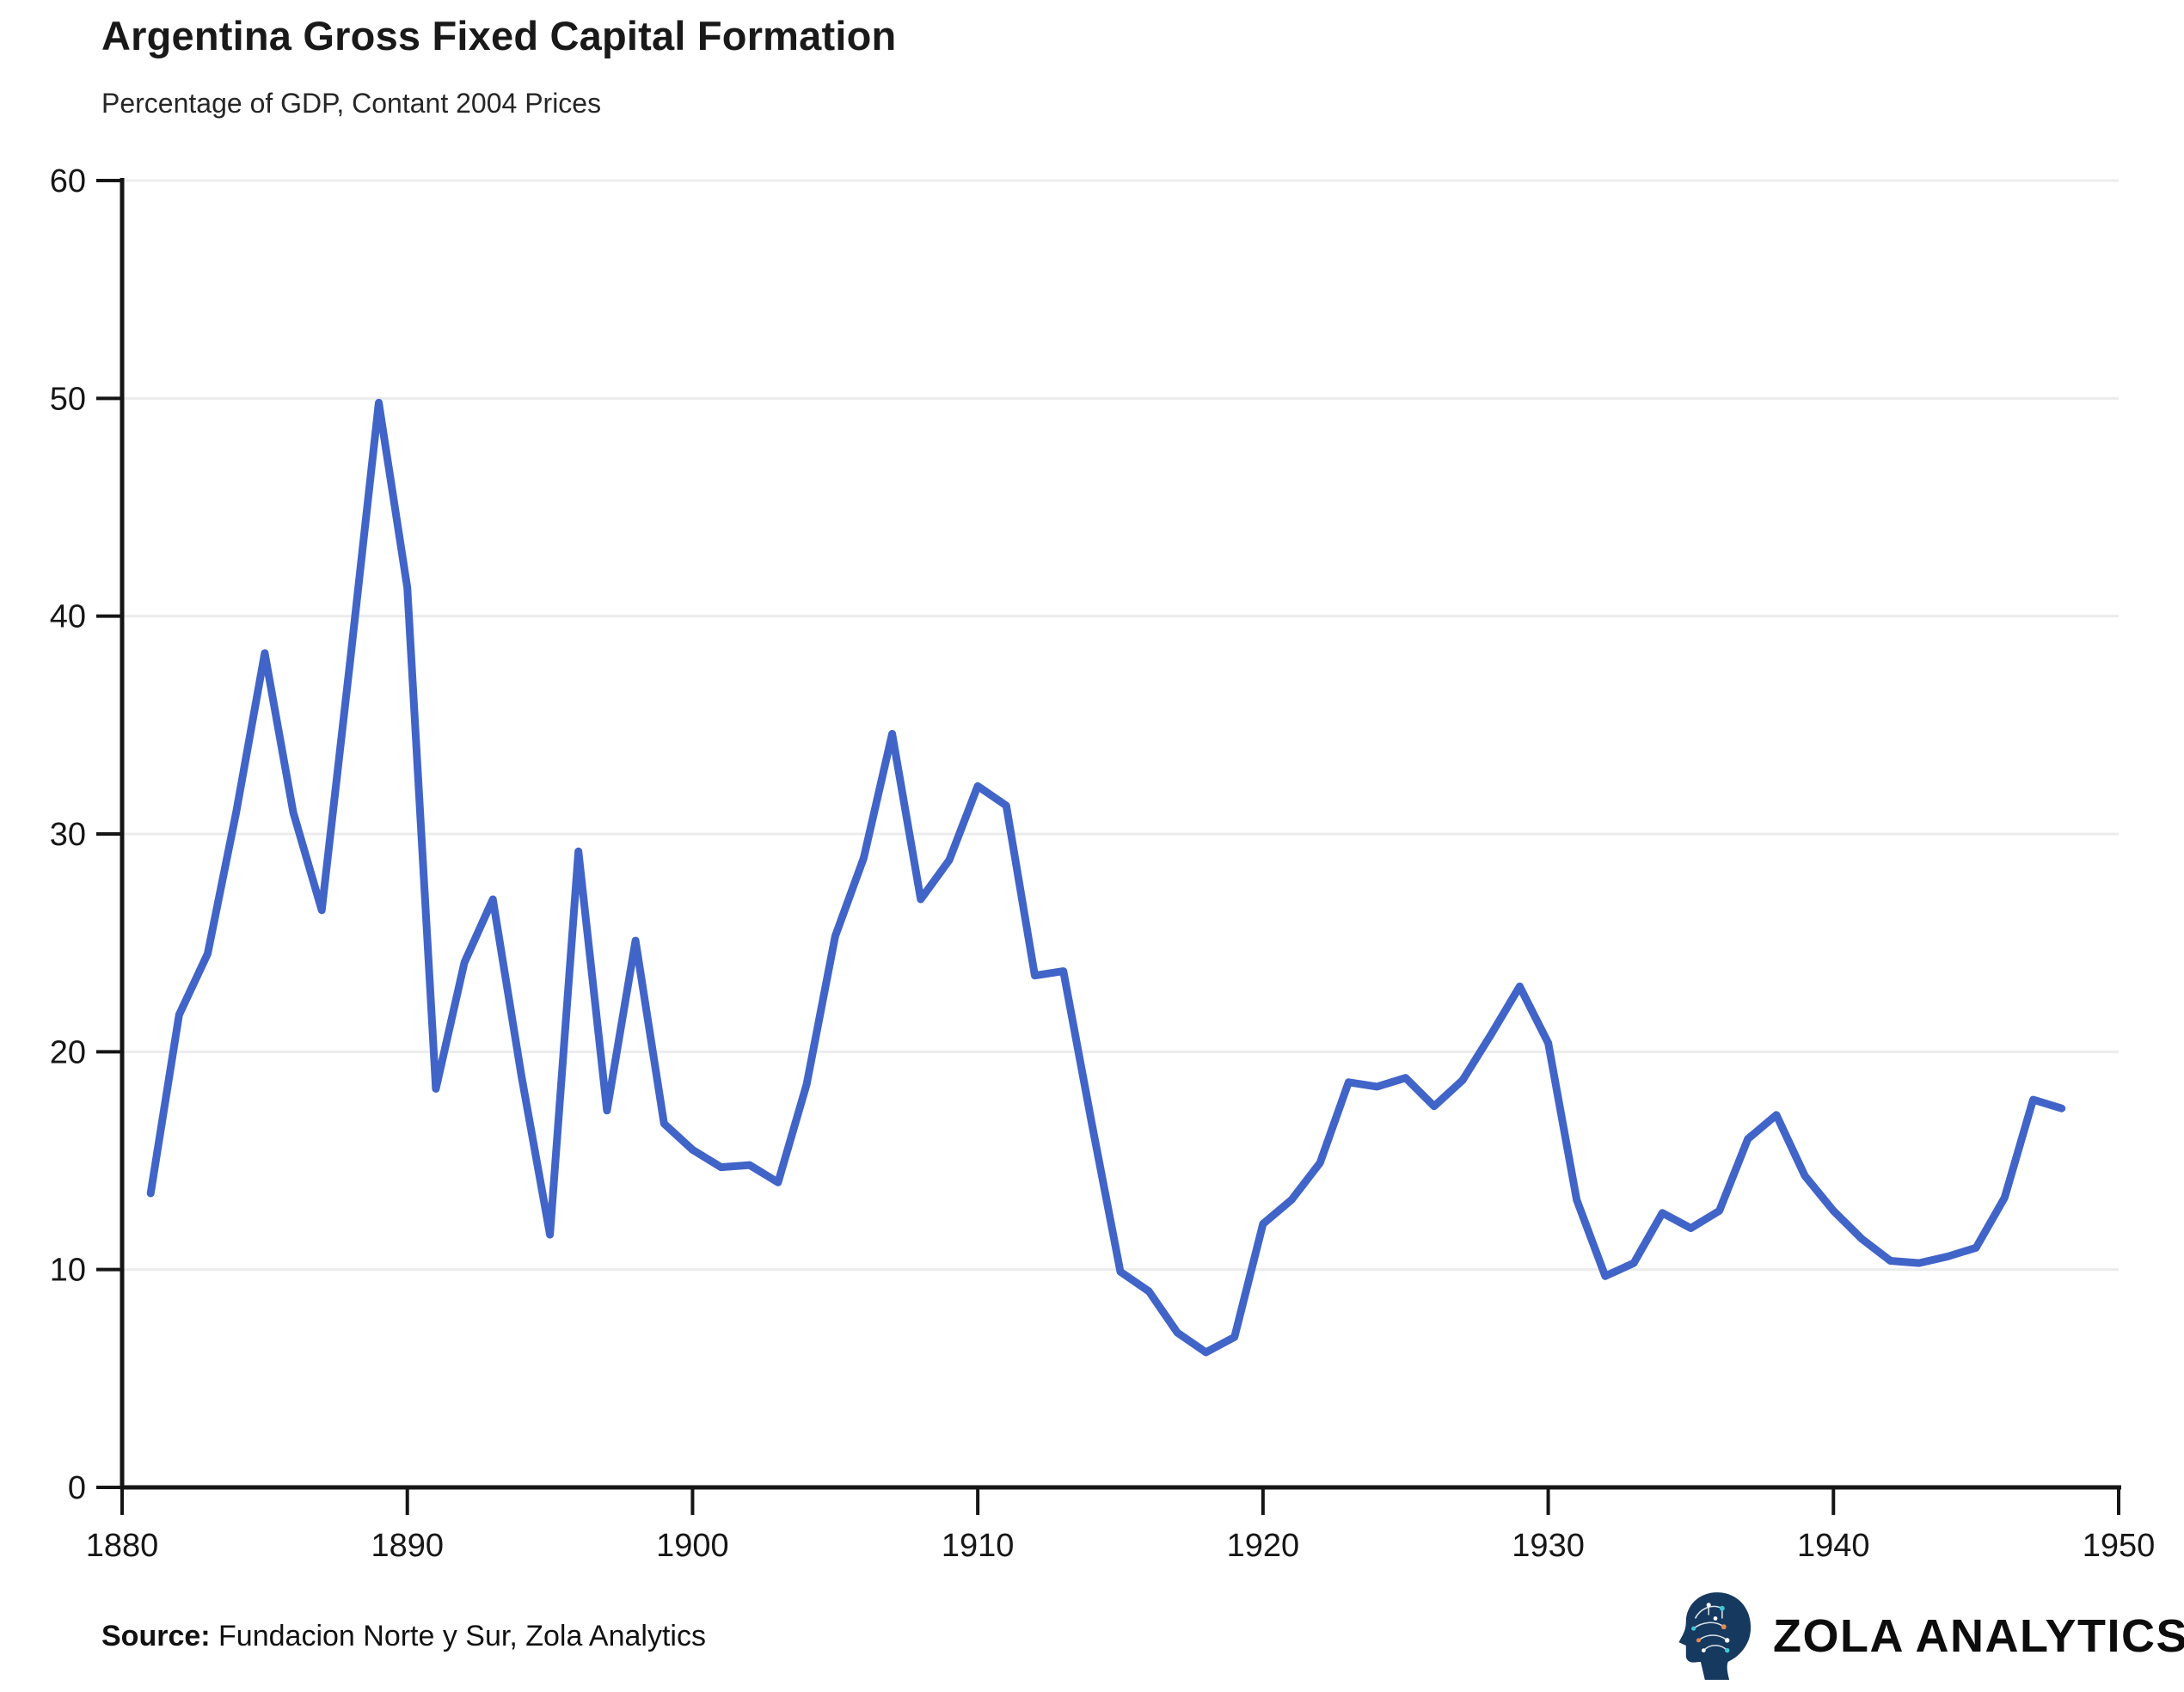 The height and width of the screenshot is (1692, 2184). Describe the element at coordinates (68, 1271) in the screenshot. I see `y-tick-label-10: 10` at that location.